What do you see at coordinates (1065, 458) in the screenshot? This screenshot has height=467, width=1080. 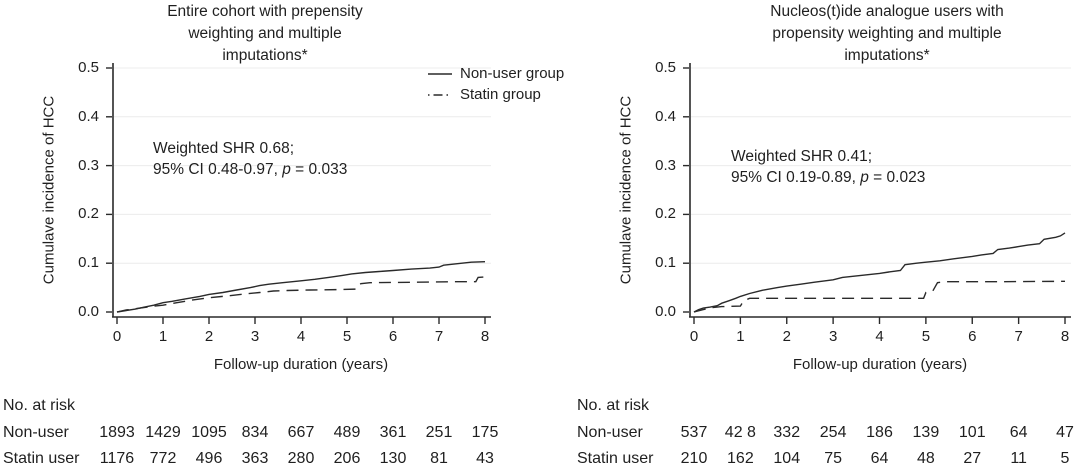 I see `risk-value: 5` at bounding box center [1065, 458].